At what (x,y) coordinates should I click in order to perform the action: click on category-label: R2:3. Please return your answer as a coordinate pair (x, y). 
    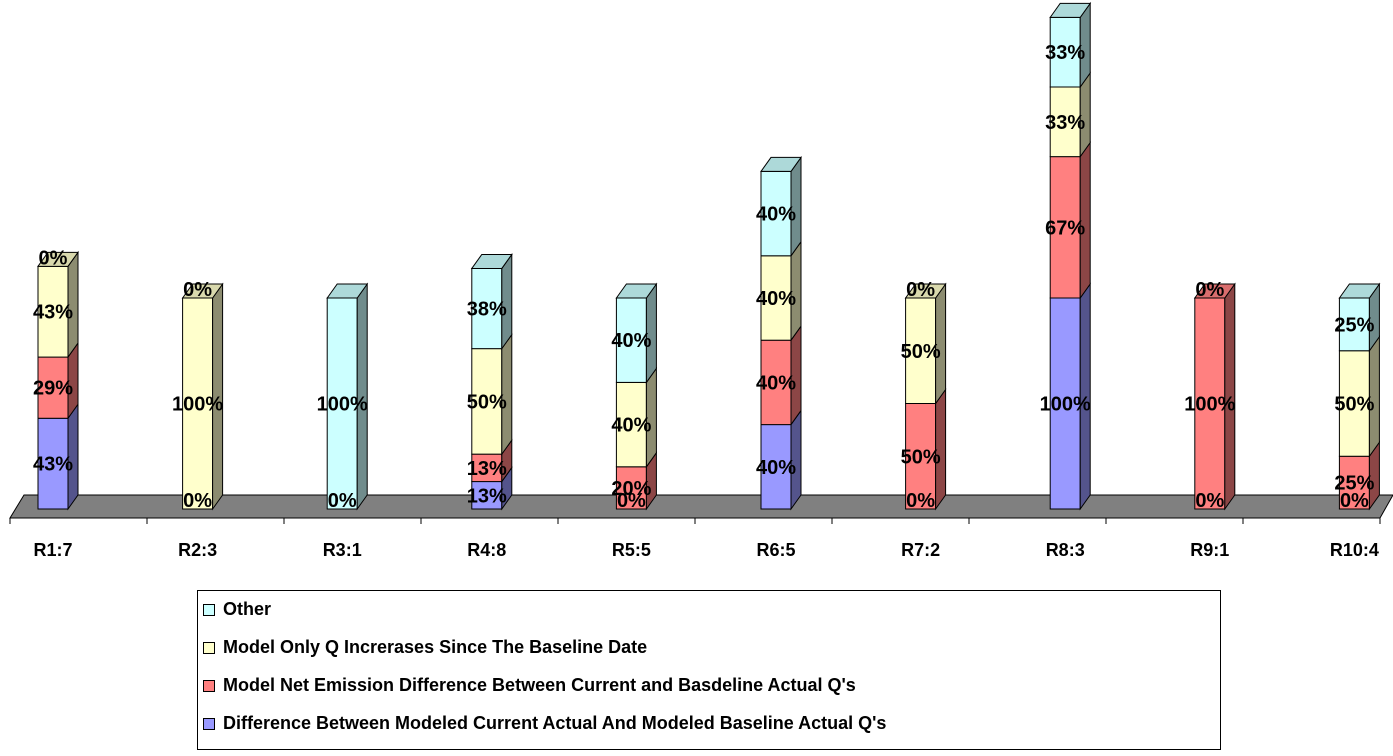
    Looking at the image, I should click on (197, 550).